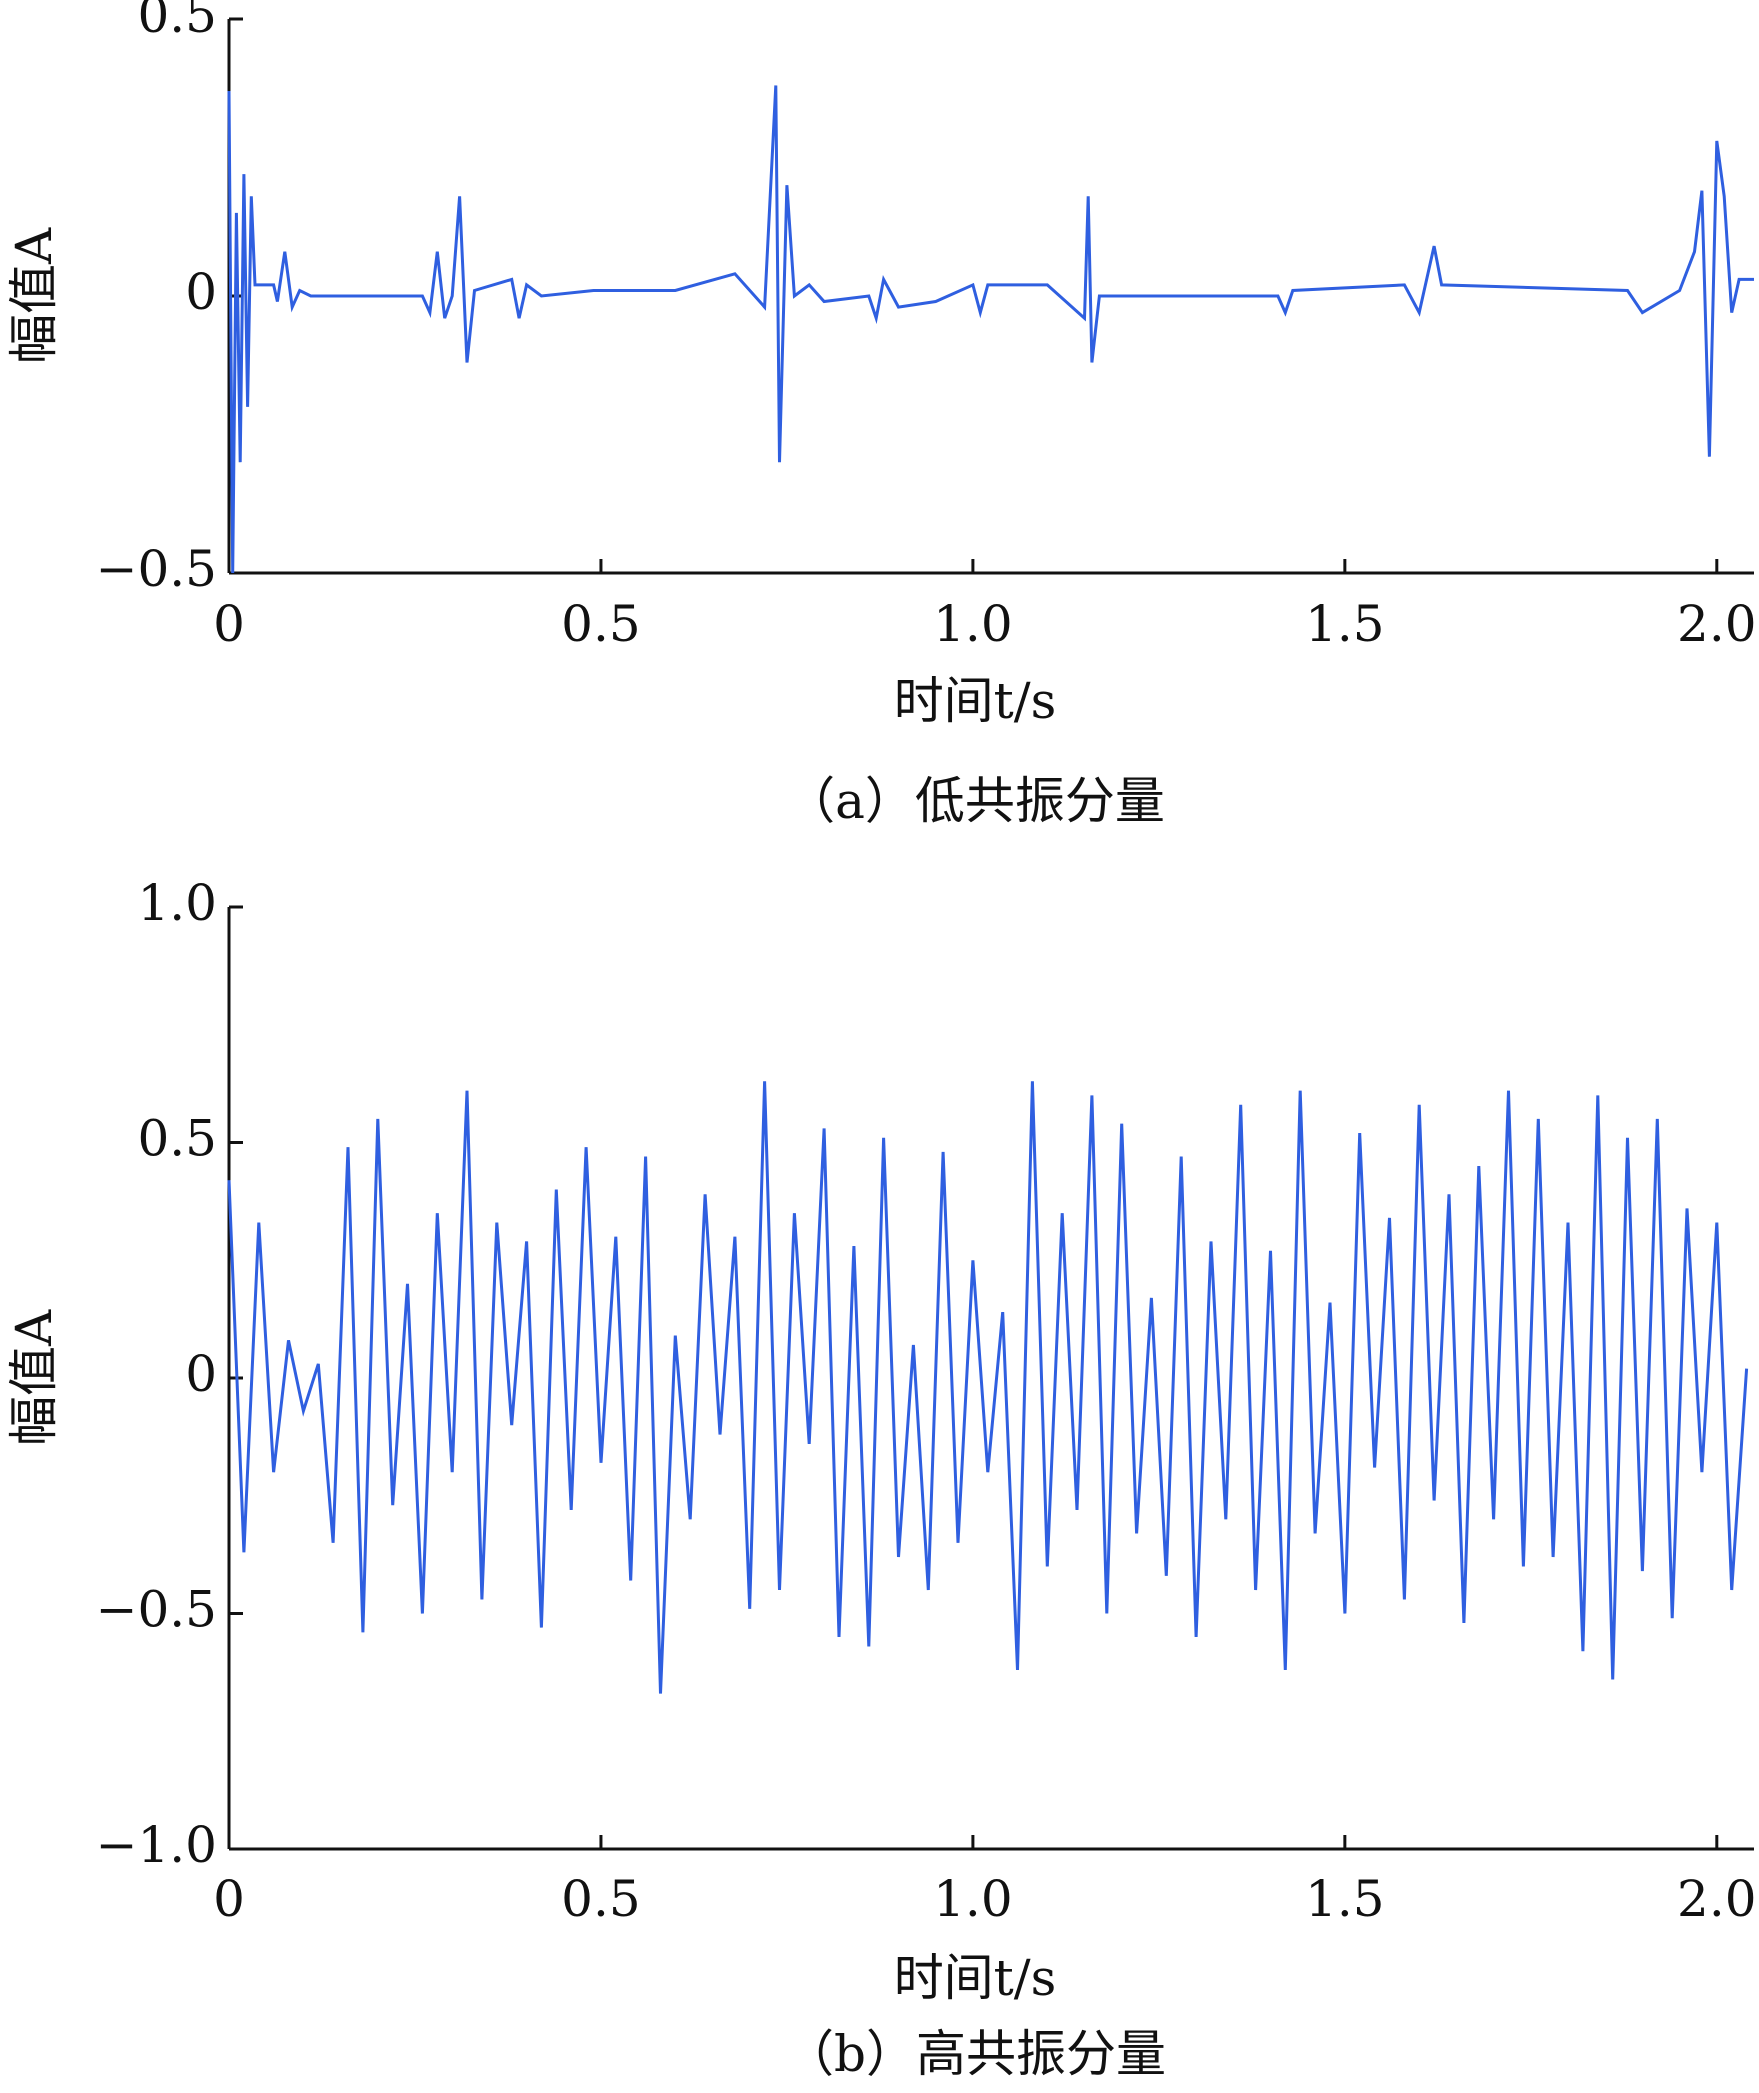 The image size is (1759, 2093). Describe the element at coordinates (177, 903) in the screenshot. I see `y-tick-label: 1.0` at that location.